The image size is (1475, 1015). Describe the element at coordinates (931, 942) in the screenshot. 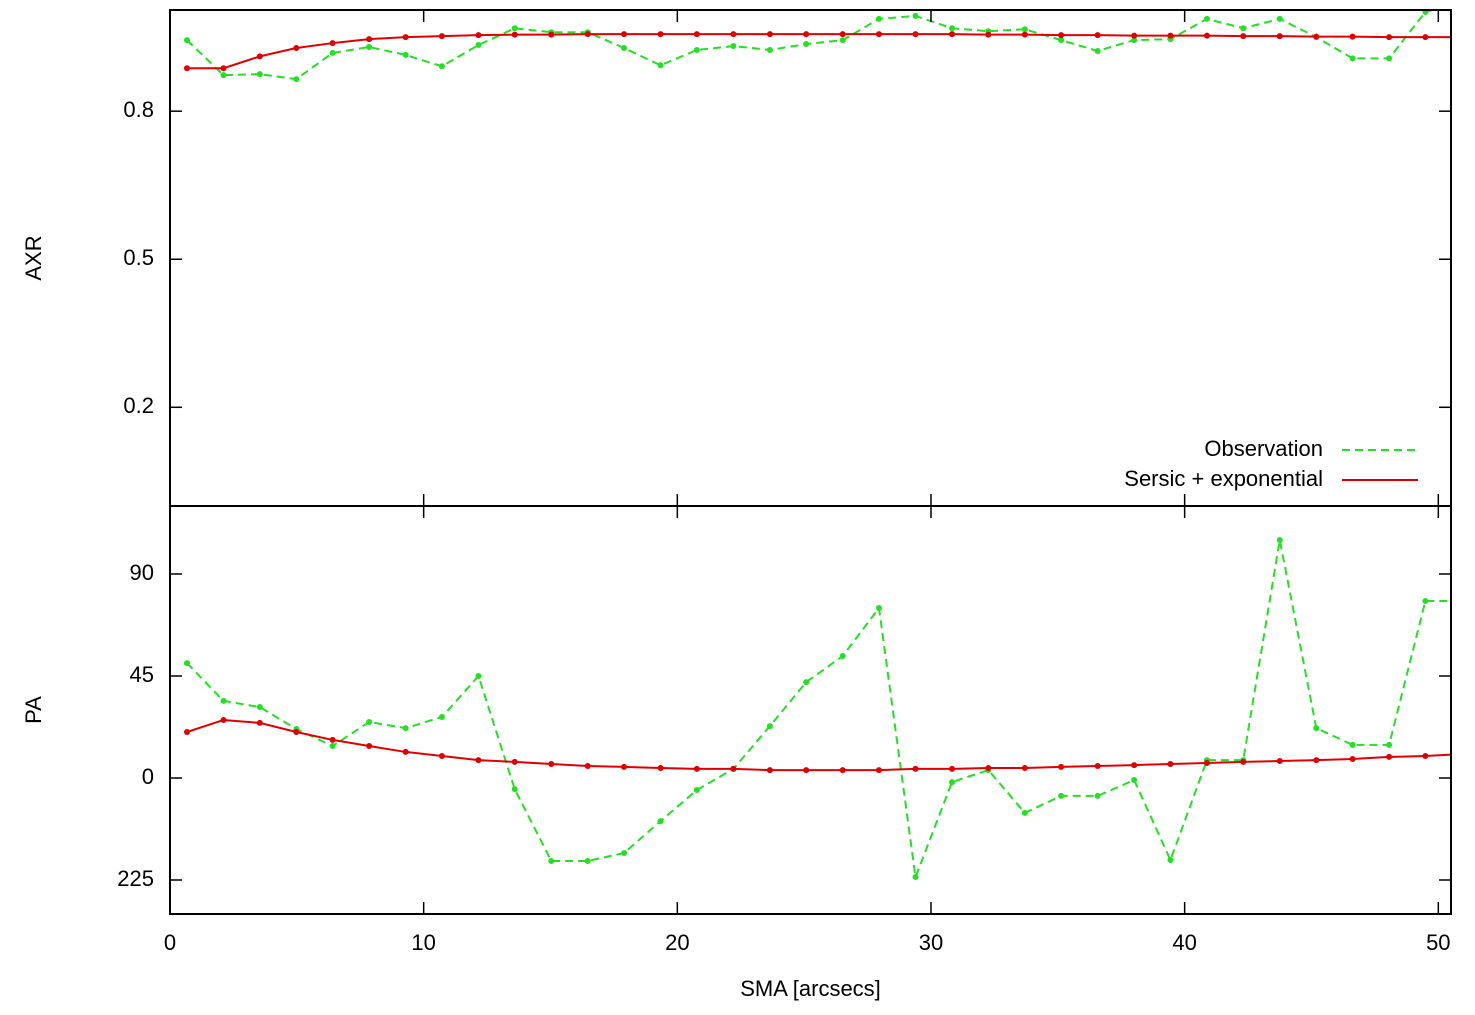

I see `x-tick-label: 30` at that location.